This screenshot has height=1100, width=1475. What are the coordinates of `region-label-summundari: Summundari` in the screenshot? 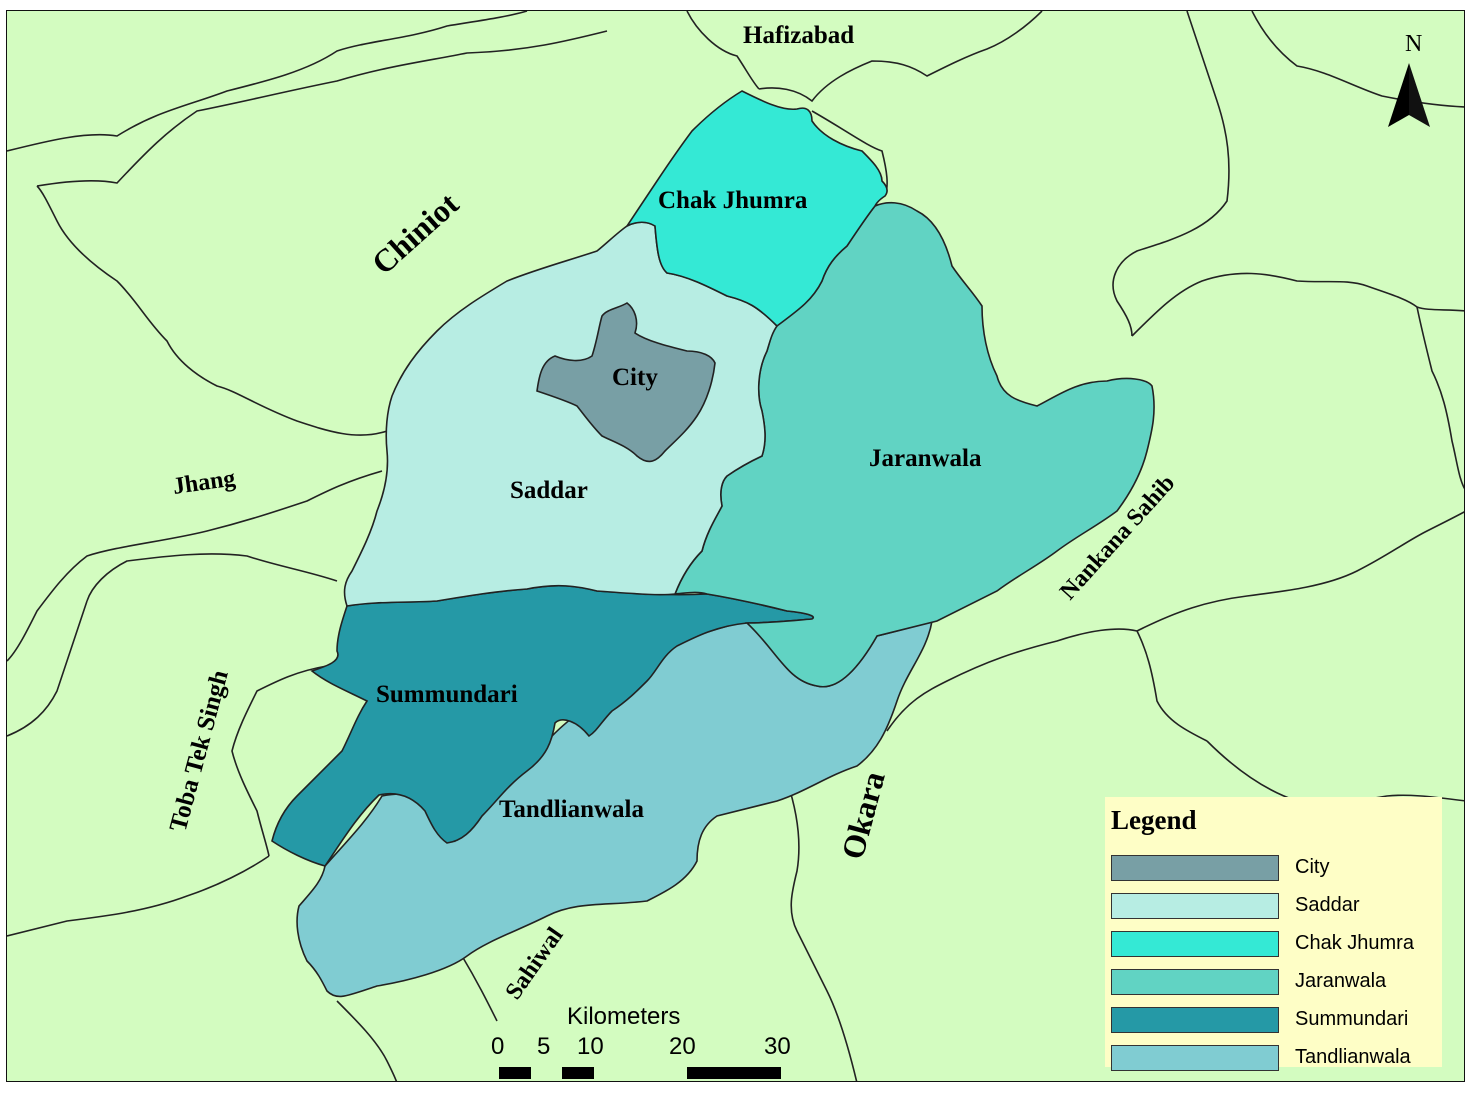 It's located at (447, 694).